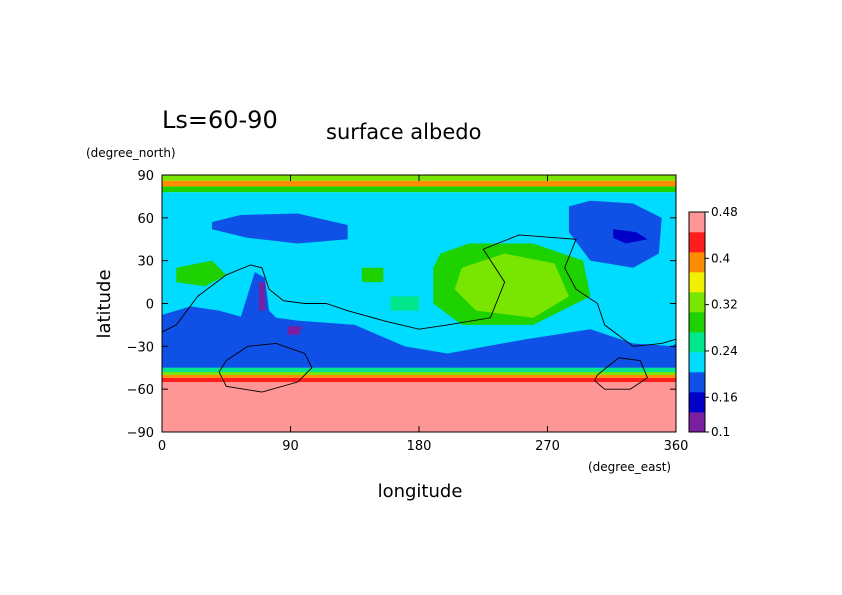 The width and height of the screenshot is (842, 595). Describe the element at coordinates (724, 212) in the screenshot. I see `colorbar-tick-label: 0.48` at that location.